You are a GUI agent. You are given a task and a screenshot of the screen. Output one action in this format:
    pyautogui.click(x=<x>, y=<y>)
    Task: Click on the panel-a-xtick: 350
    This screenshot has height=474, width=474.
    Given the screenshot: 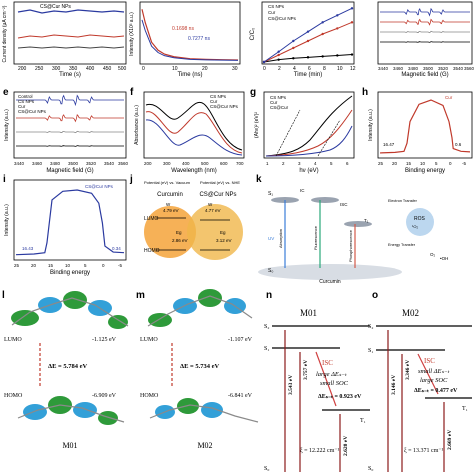 What is the action you would take?
    pyautogui.click(x=73, y=69)
    